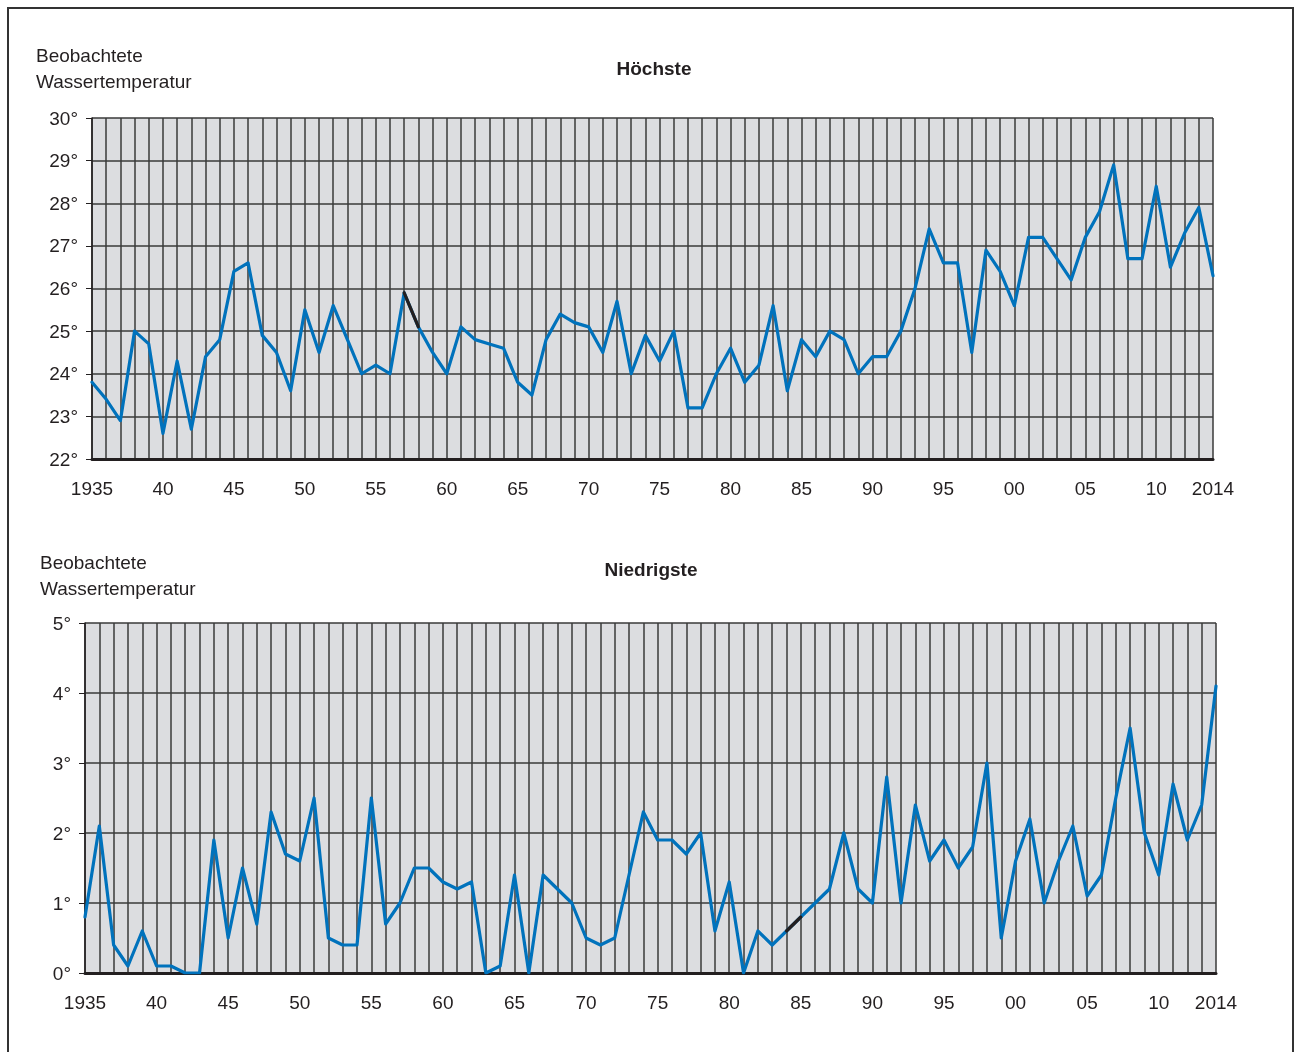 This screenshot has width=1303, height=1052. Describe the element at coordinates (63, 459) in the screenshot. I see `y-tick-label: 22°` at that location.